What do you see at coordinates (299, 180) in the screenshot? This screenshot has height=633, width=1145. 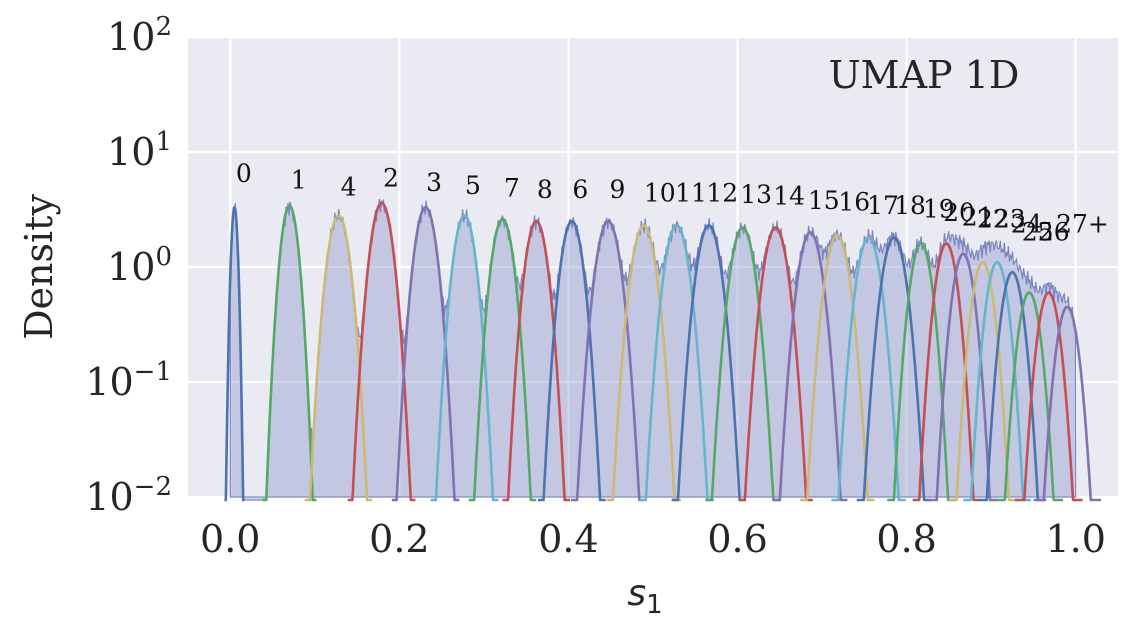 I see `peak-label: 1` at bounding box center [299, 180].